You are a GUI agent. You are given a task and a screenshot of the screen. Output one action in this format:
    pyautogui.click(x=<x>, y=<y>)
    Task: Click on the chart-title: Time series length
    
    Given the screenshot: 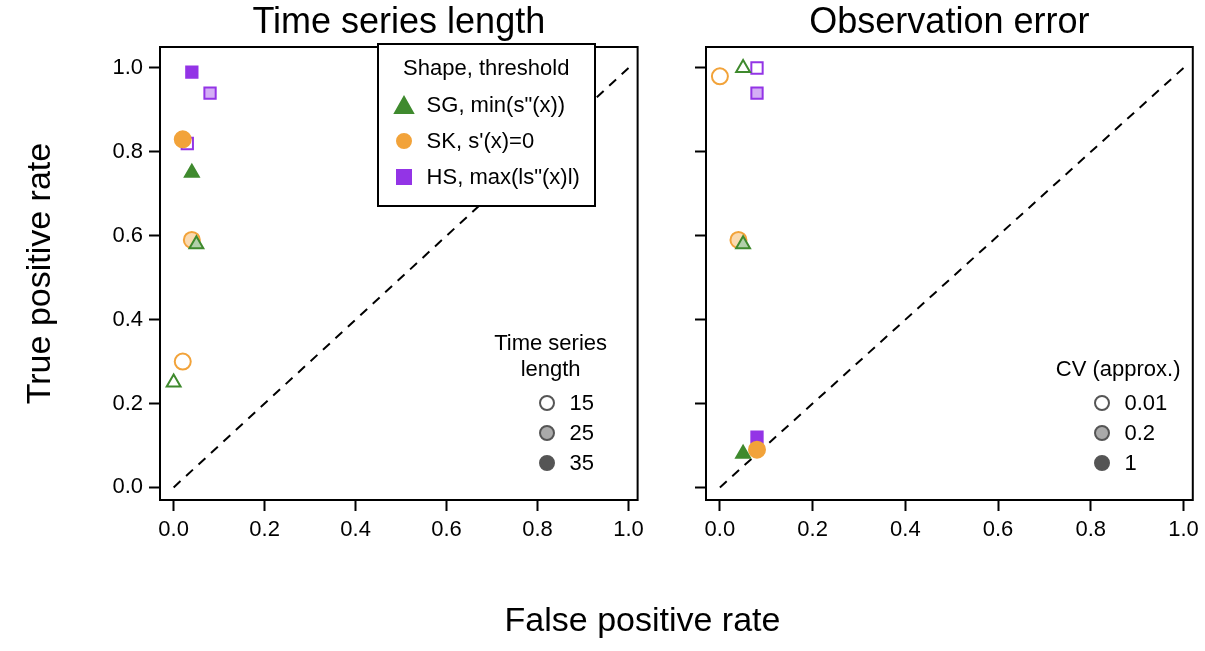 What is the action you would take?
    pyautogui.click(x=399, y=21)
    